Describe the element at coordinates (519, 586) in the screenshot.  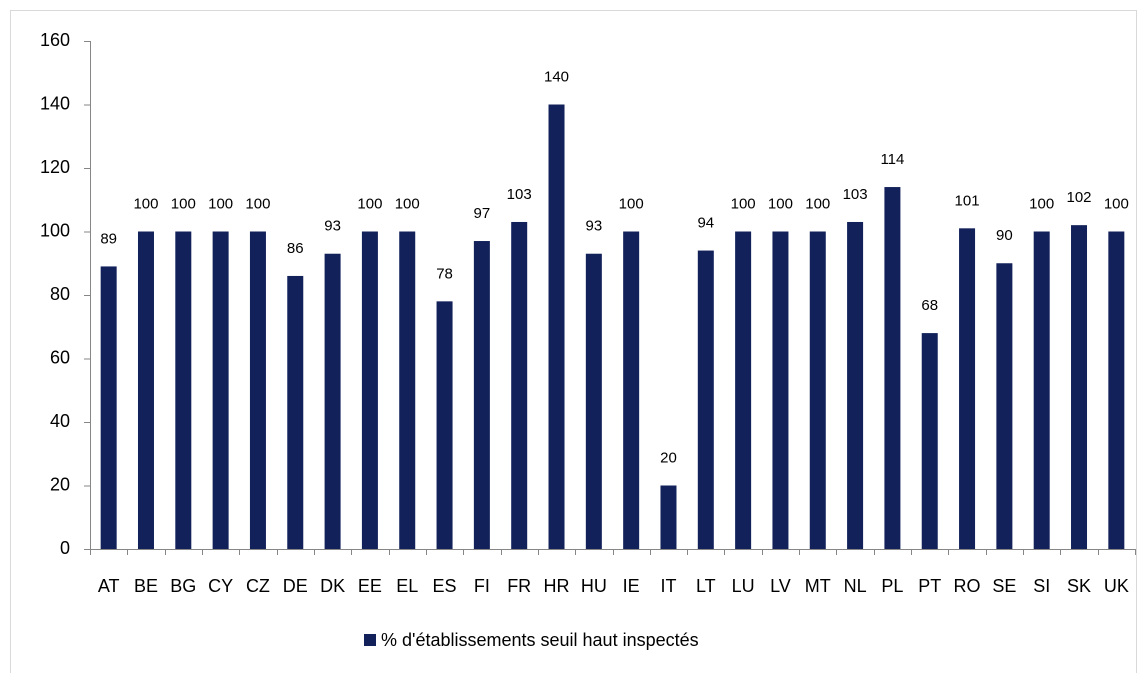
I see `x-tick-label: FR` at that location.